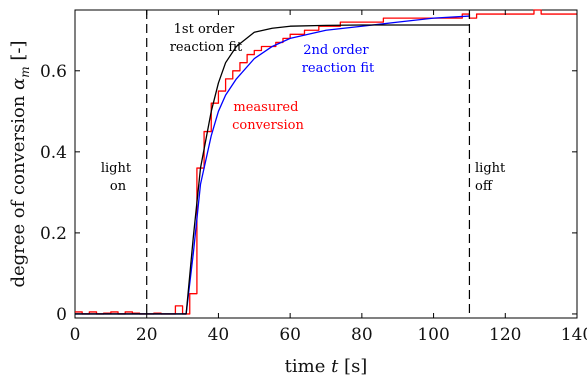 The image size is (587, 382). Describe the element at coordinates (574, 335) in the screenshot. I see `x-tick-label: 140` at that location.